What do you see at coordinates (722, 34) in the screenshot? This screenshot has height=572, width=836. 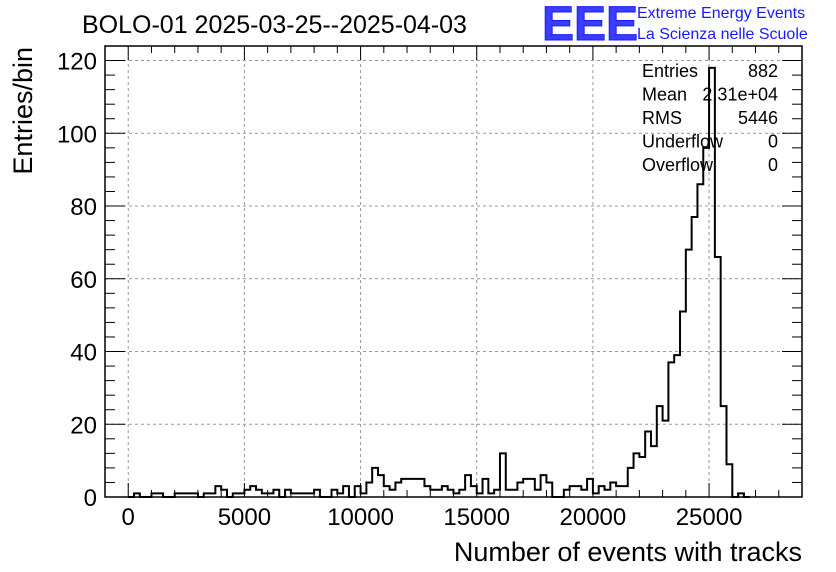 I see `logo-line2: La Scienza nelle Scuole` at bounding box center [722, 34].